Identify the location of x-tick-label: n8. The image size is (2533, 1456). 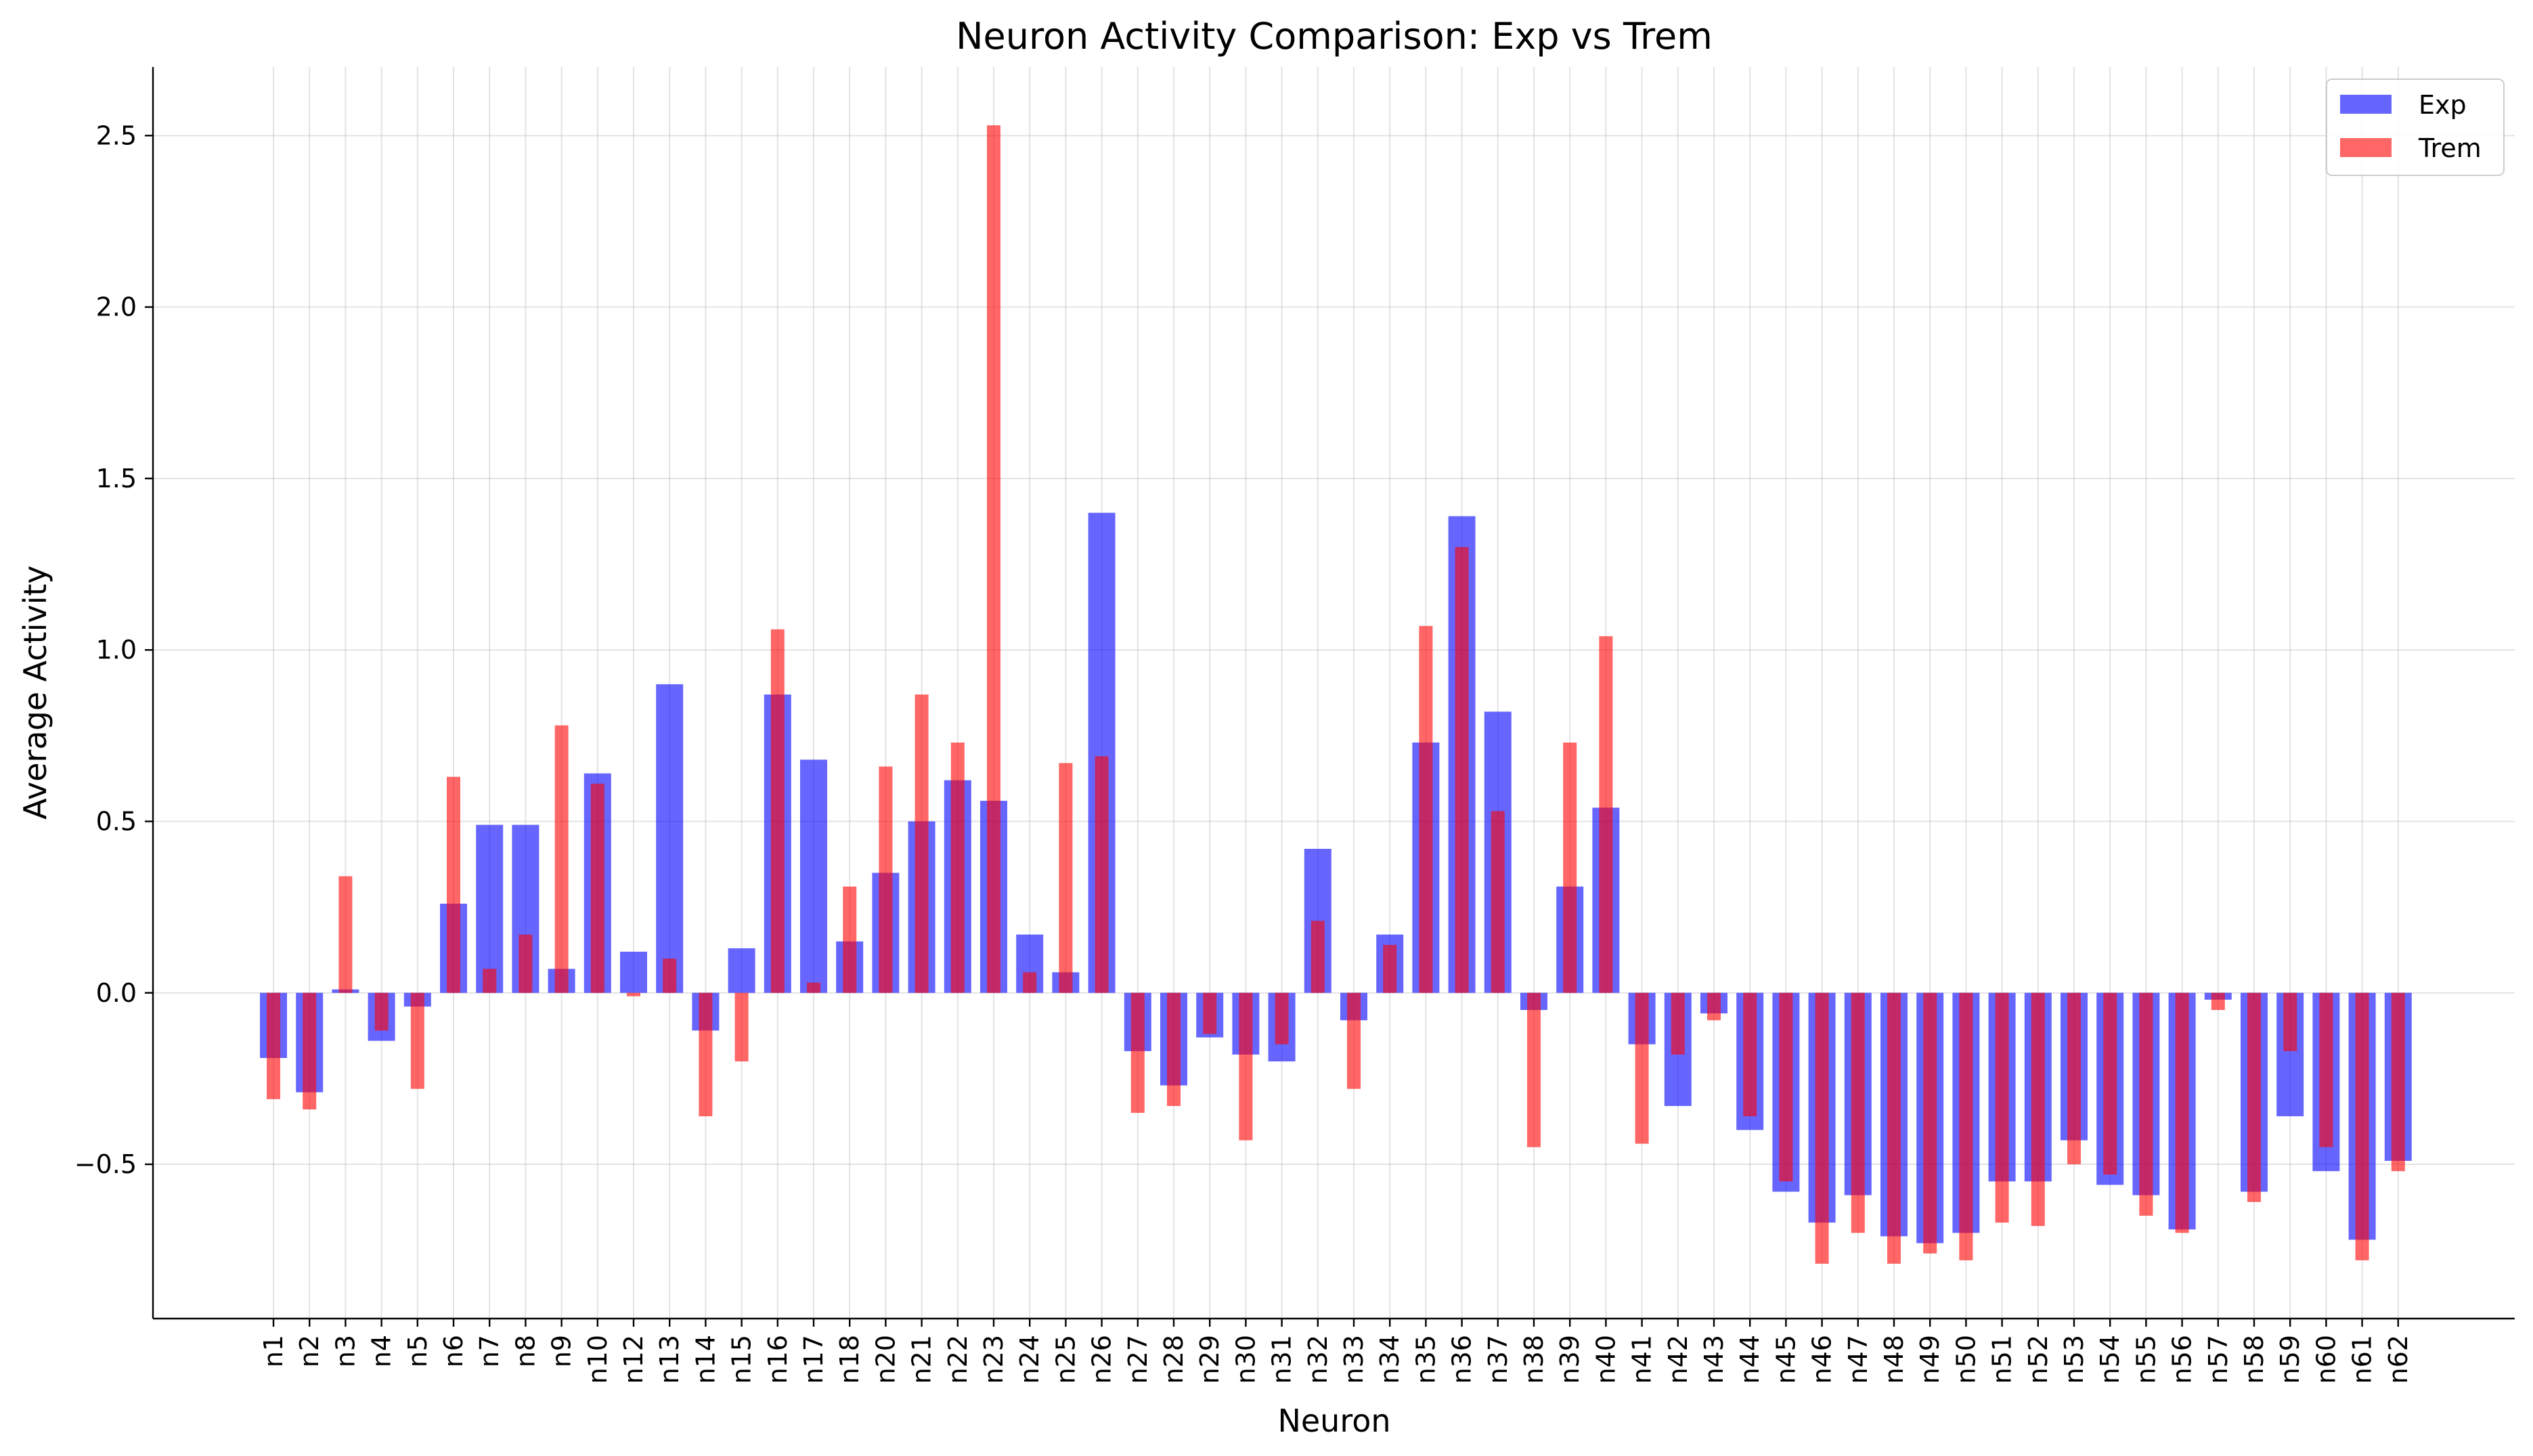
(525, 1351).